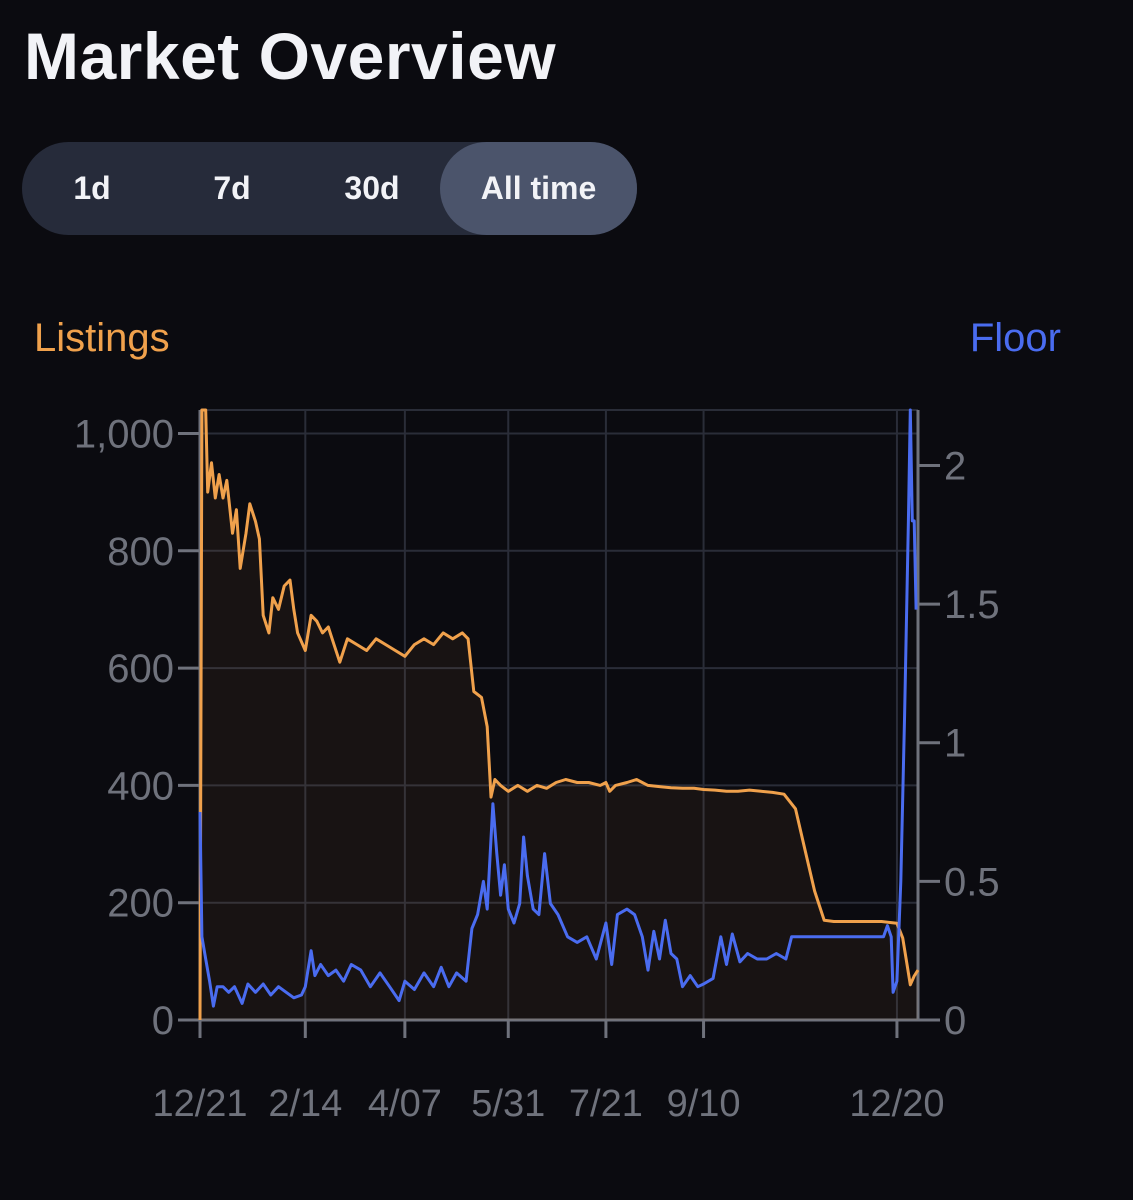 Image resolution: width=1133 pixels, height=1200 pixels. What do you see at coordinates (199, 1104) in the screenshot?
I see `x-tick-label: 12/21` at bounding box center [199, 1104].